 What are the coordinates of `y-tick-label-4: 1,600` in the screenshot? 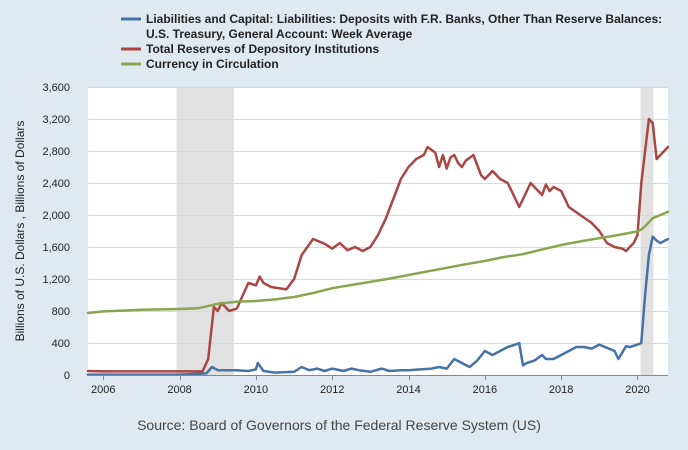 It's located at (56, 248).